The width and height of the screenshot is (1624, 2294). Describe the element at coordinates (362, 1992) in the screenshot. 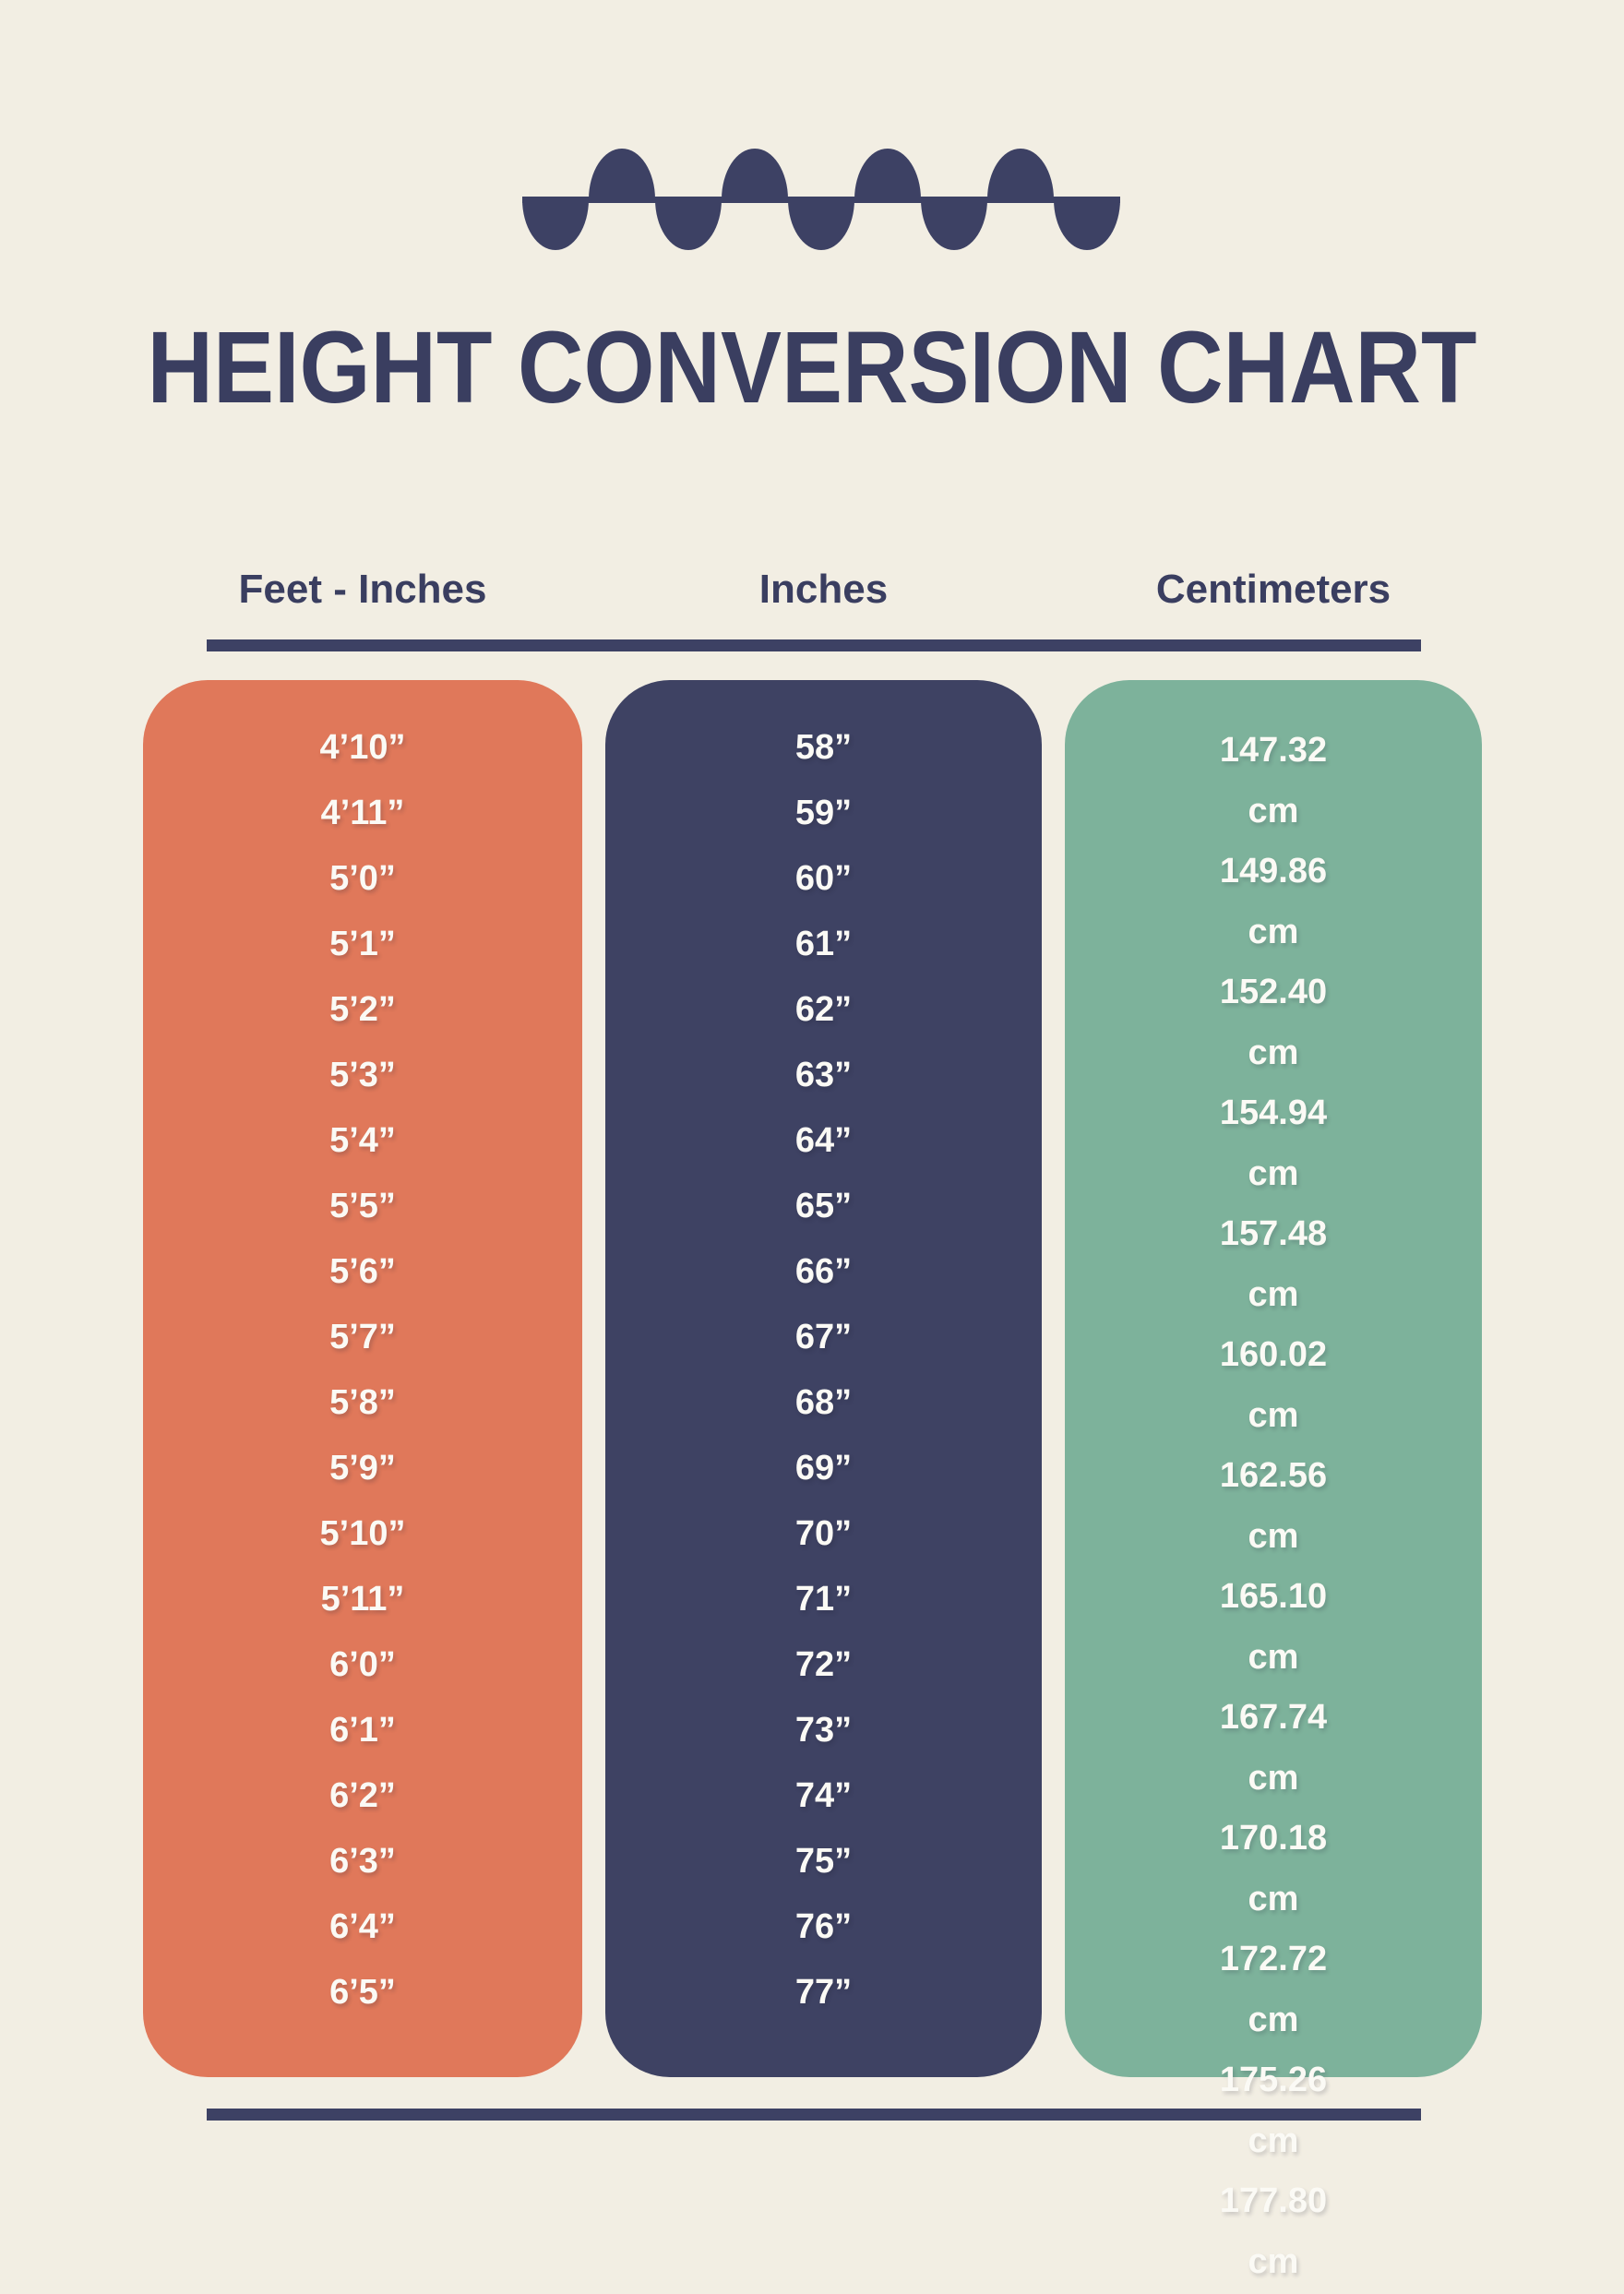

I see `feet-inches-cell: 6’5”` at that location.